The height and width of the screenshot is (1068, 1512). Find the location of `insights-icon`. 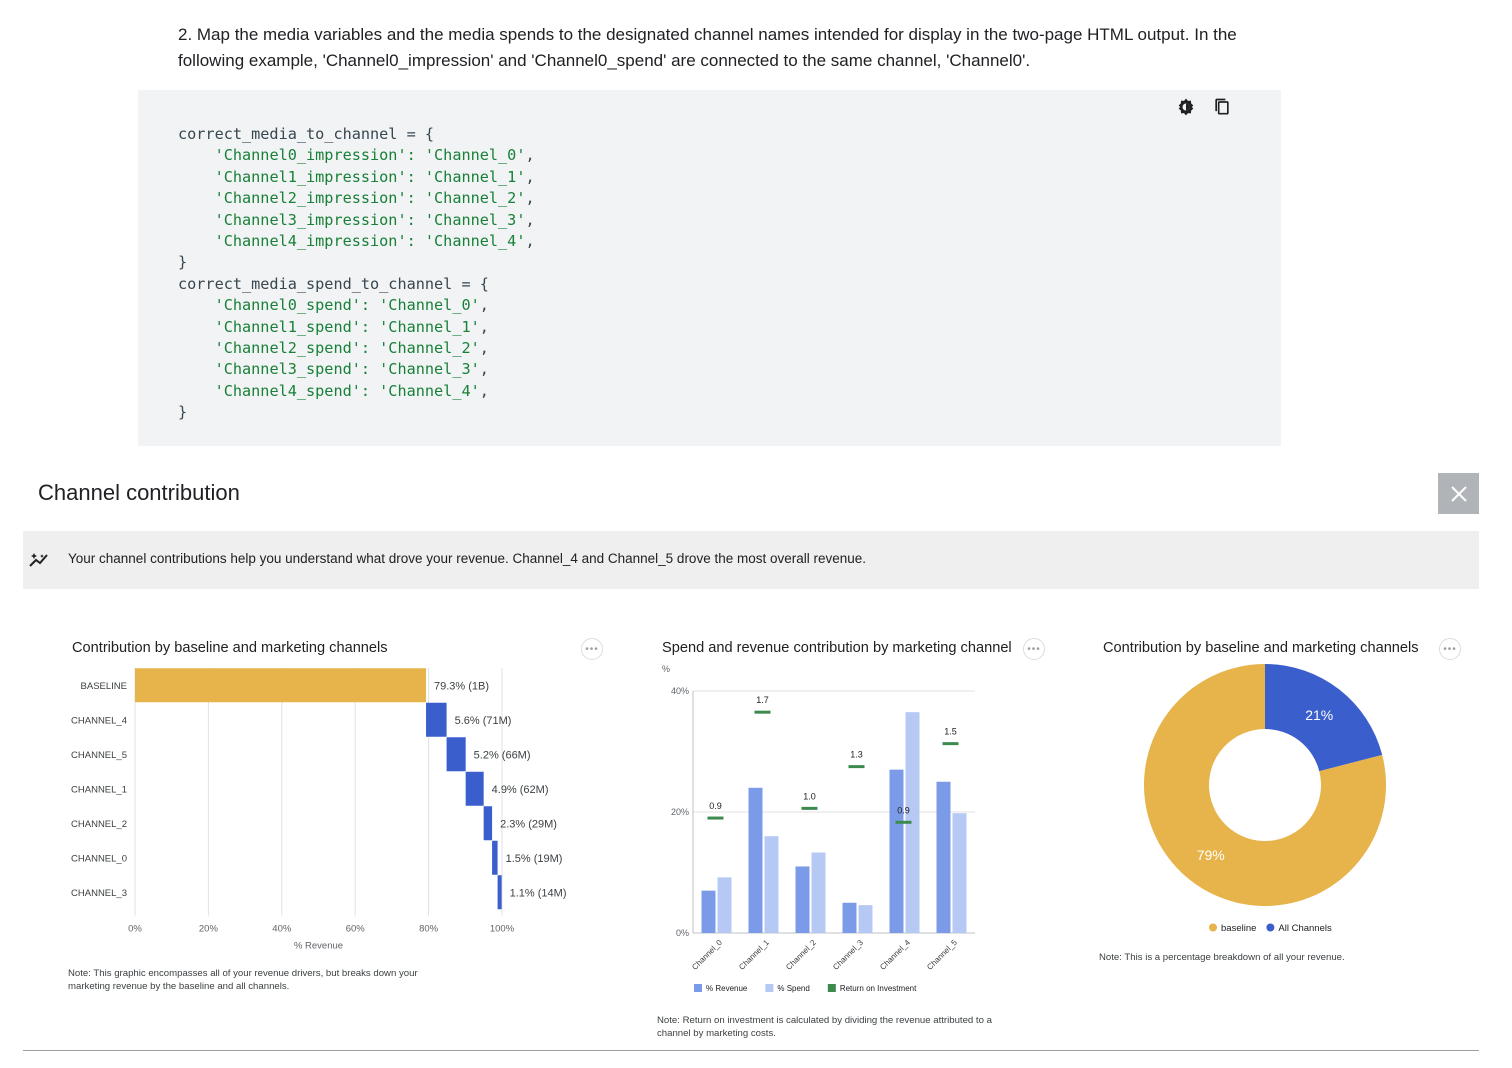

insights-icon is located at coordinates (38, 560).